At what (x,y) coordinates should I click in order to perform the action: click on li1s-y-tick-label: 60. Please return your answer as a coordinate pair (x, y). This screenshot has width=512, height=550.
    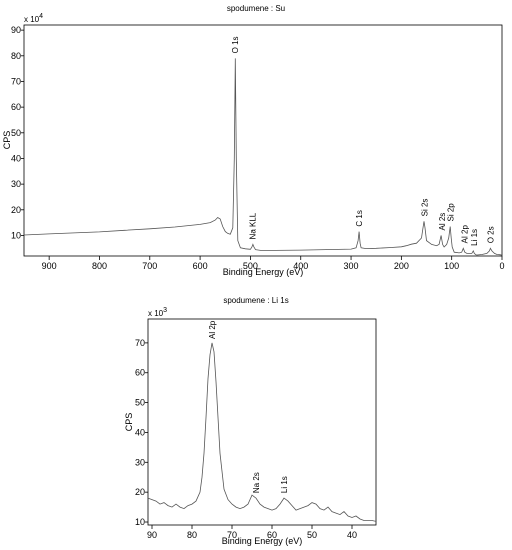
    Looking at the image, I should click on (140, 373).